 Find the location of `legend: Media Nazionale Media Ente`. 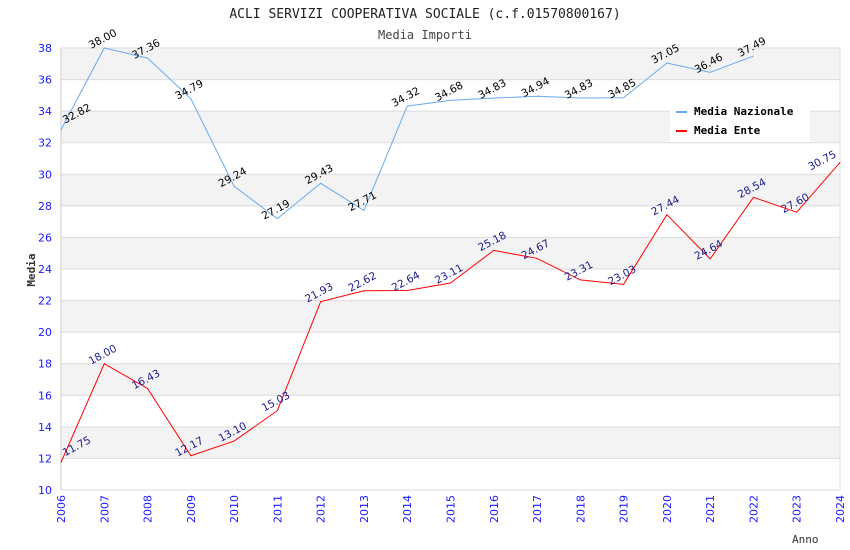

legend: Media Nazionale Media Ente is located at coordinates (740, 121).